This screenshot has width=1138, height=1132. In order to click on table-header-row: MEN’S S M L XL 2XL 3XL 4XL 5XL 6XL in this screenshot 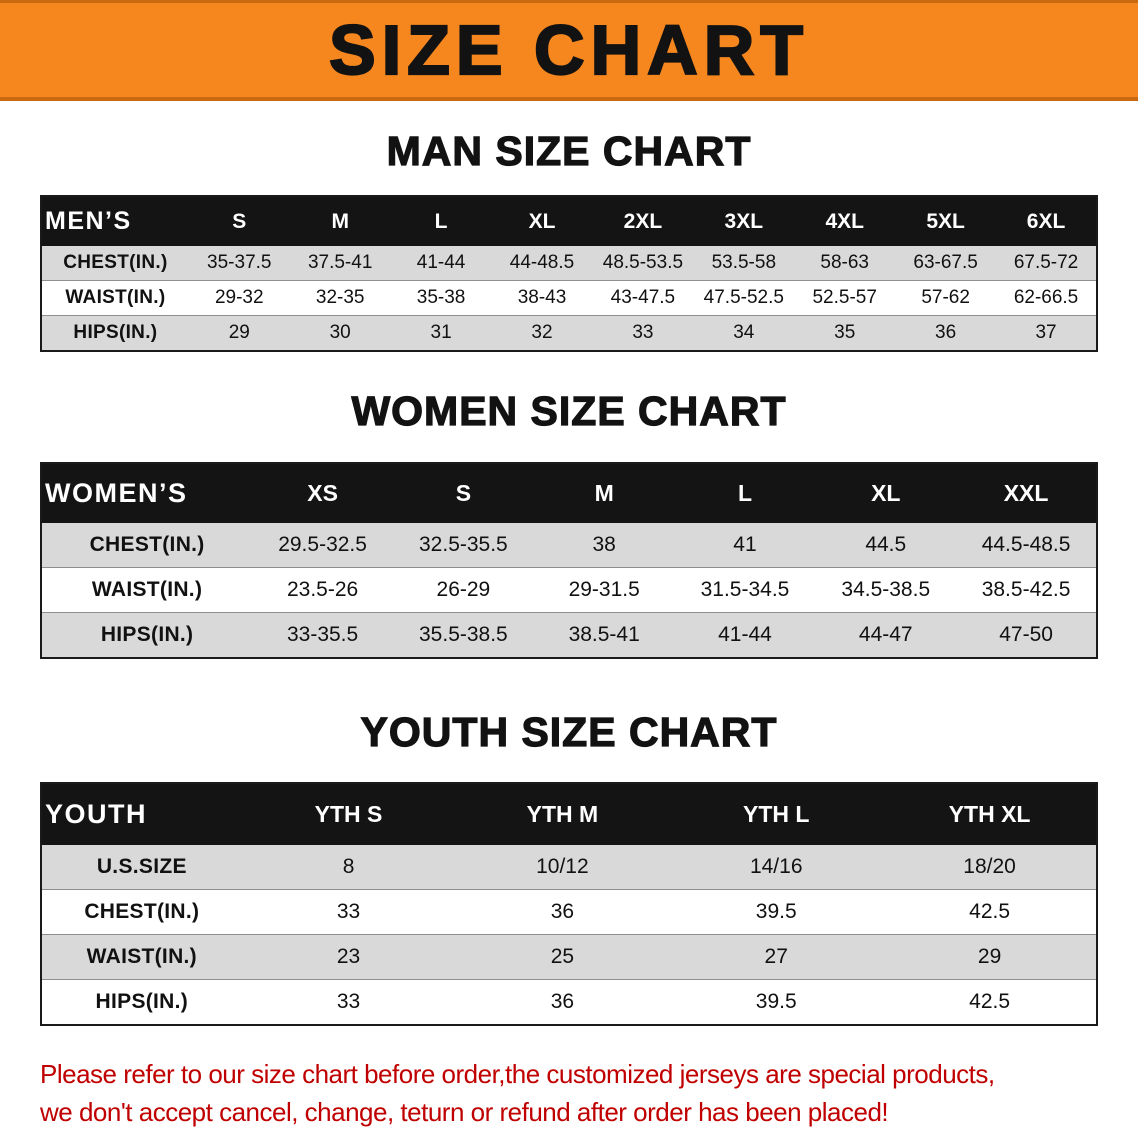, I will do `click(569, 221)`.